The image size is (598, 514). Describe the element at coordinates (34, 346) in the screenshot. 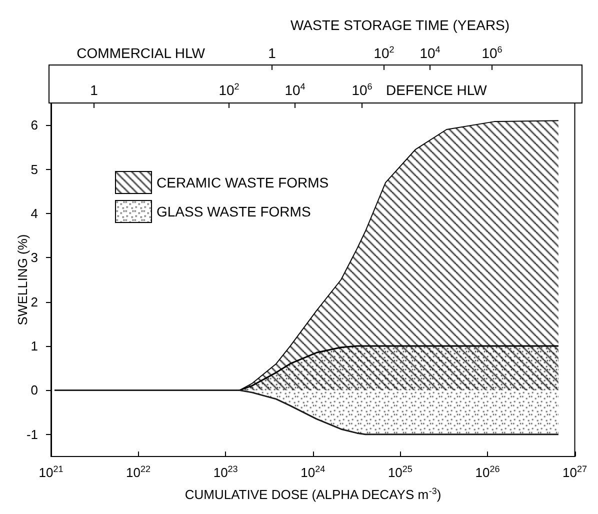

I see `y-tick-label: 1` at that location.